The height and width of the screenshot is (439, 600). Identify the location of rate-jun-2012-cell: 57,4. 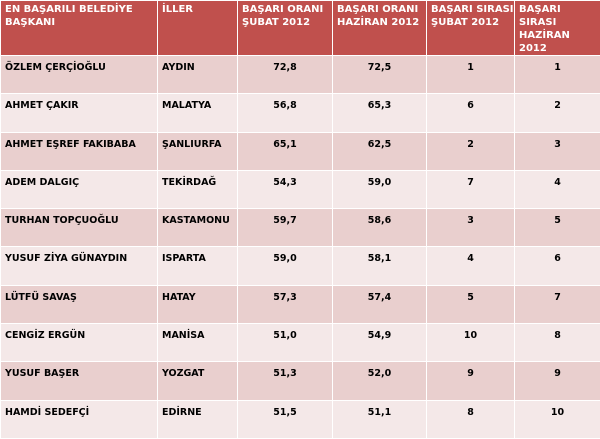
(380, 304).